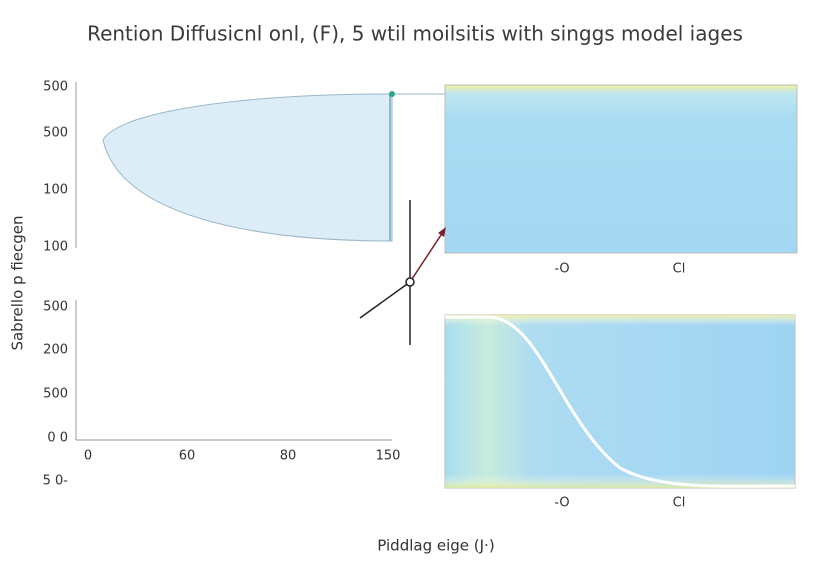 This screenshot has width=828, height=567. I want to click on y-axis-label: Sabrello p fiecgen, so click(18, 282).